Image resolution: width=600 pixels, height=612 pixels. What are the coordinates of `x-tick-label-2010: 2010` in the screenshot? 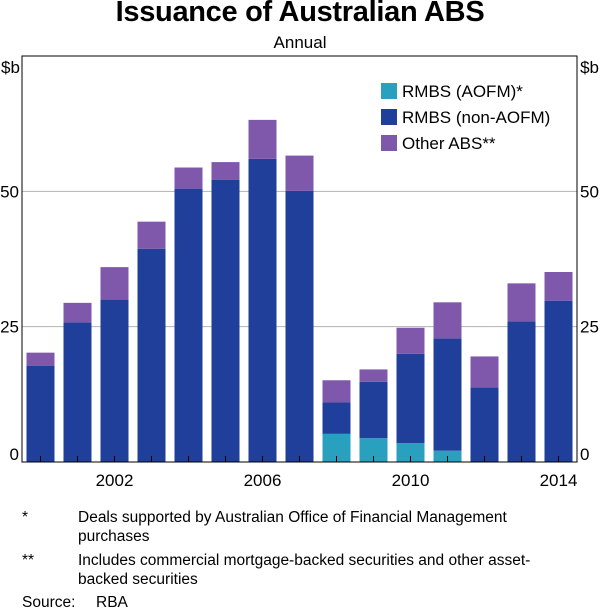 It's located at (411, 480).